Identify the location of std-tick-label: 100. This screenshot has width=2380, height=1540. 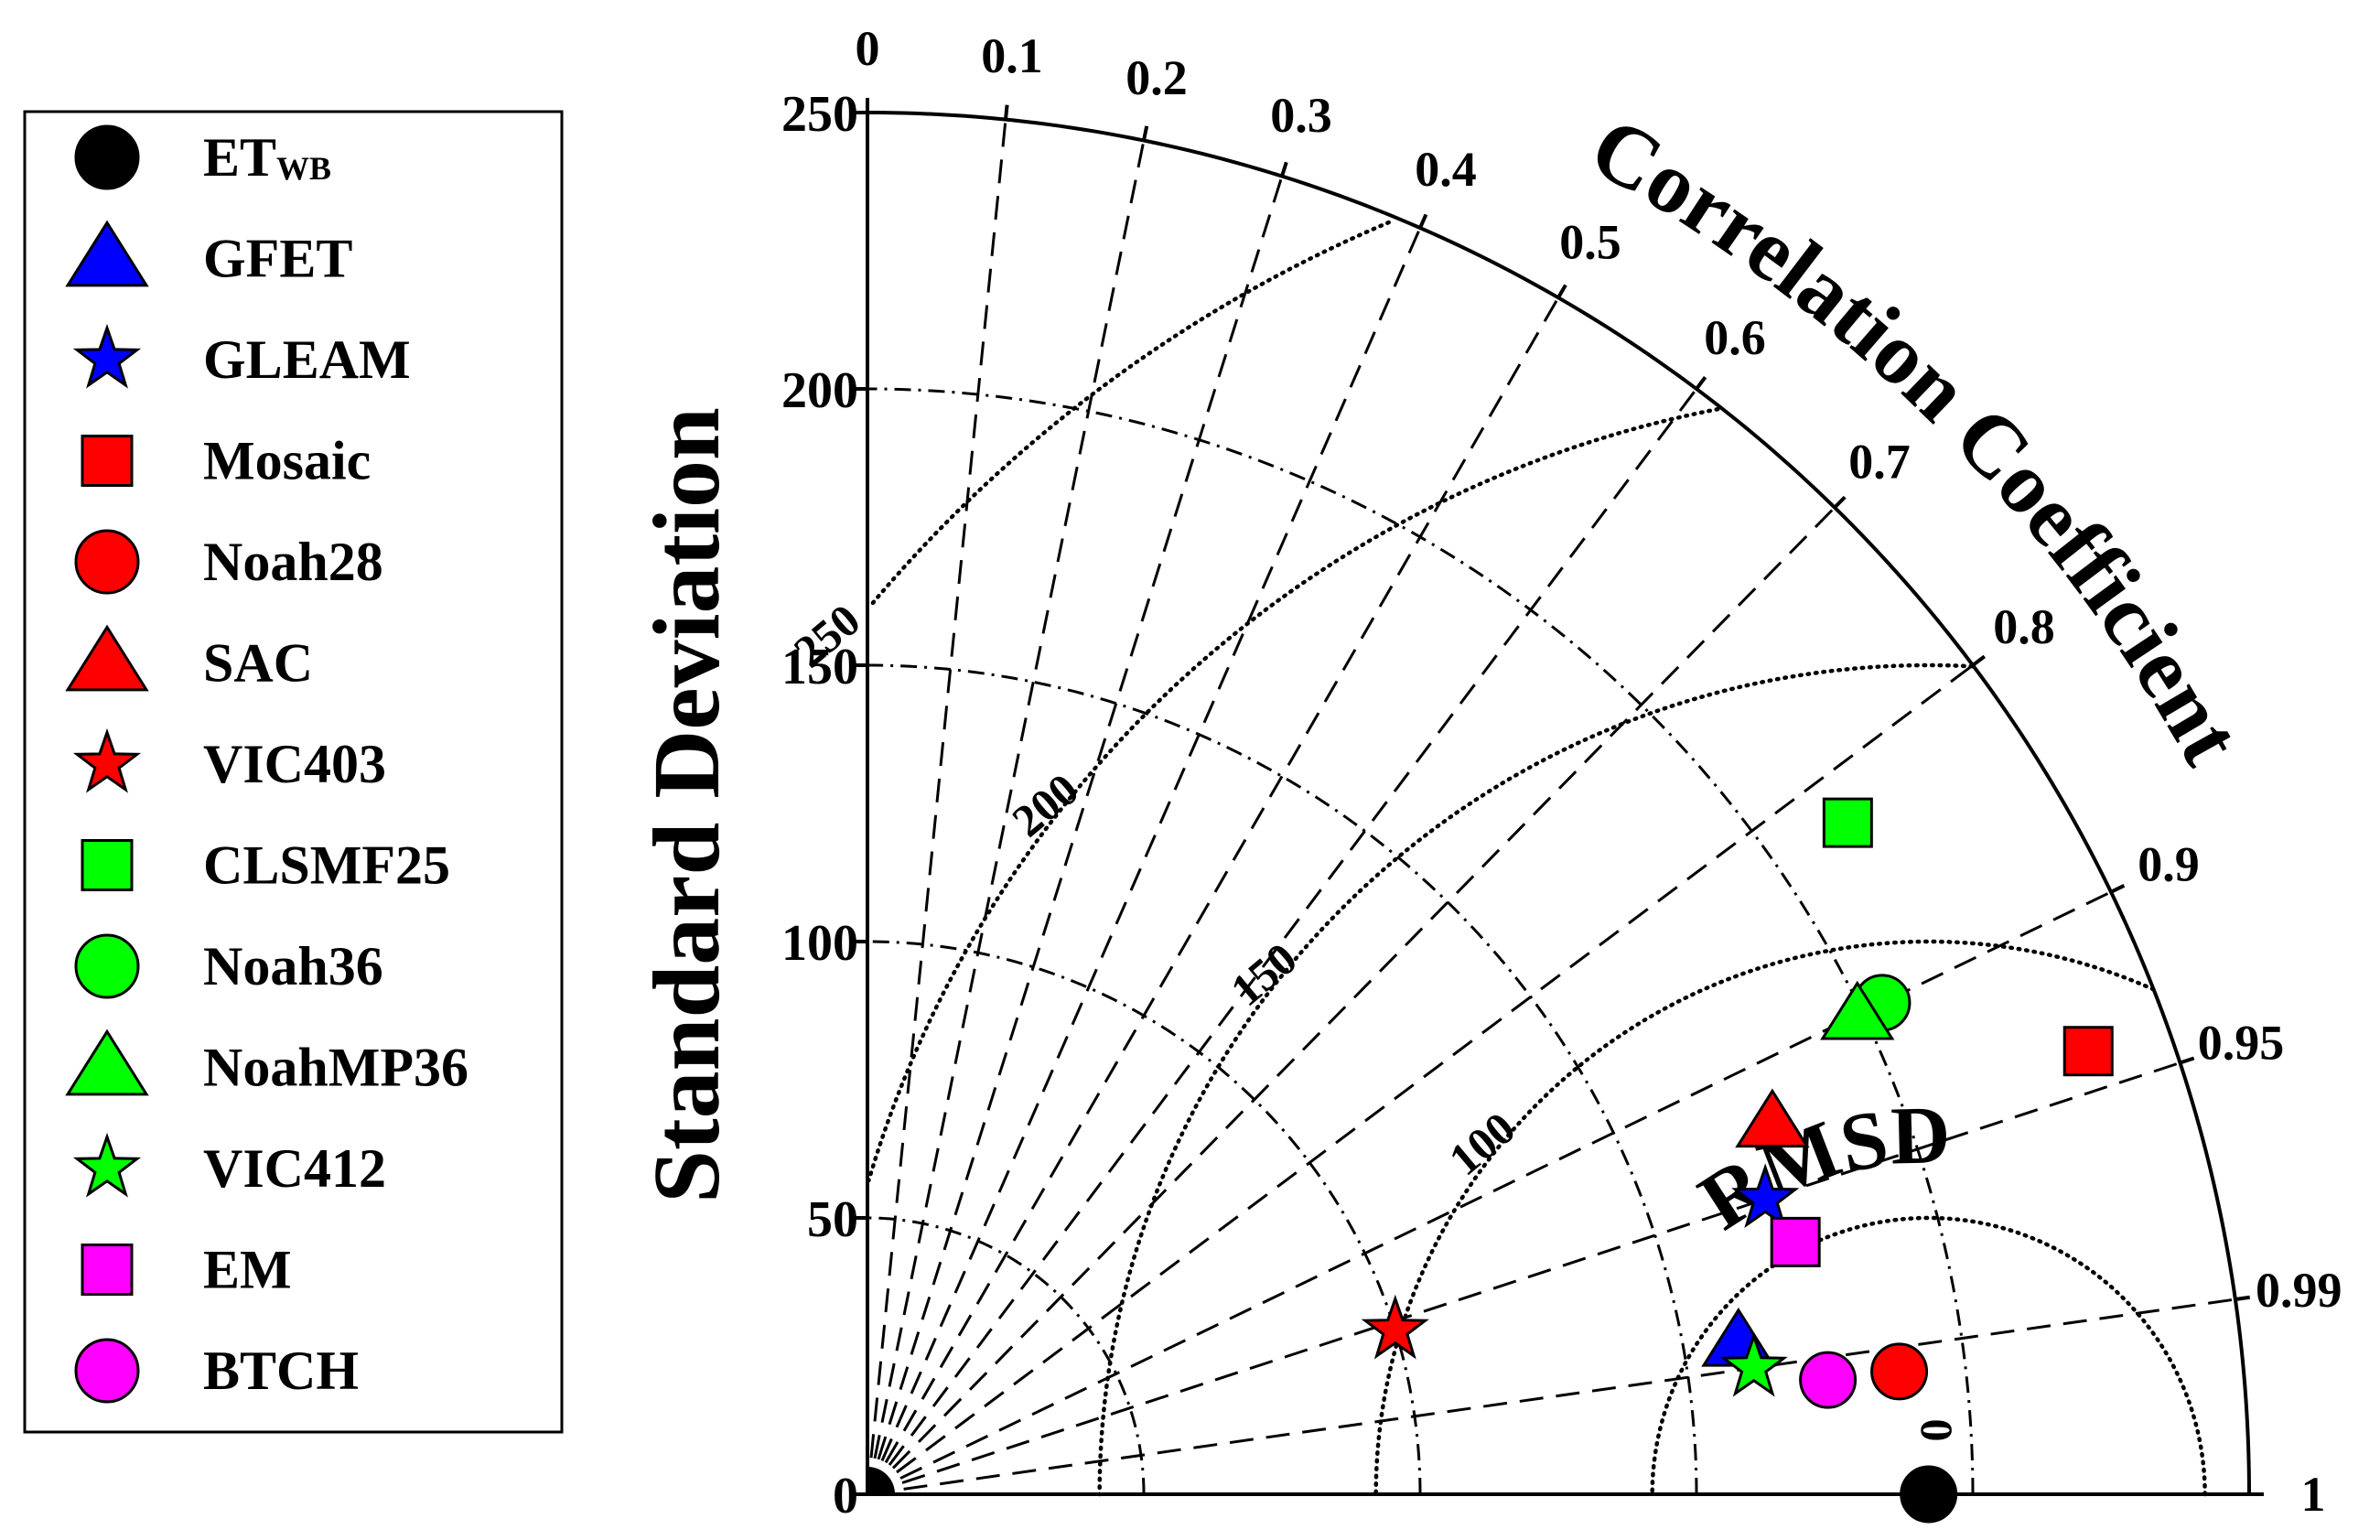
(819, 943).